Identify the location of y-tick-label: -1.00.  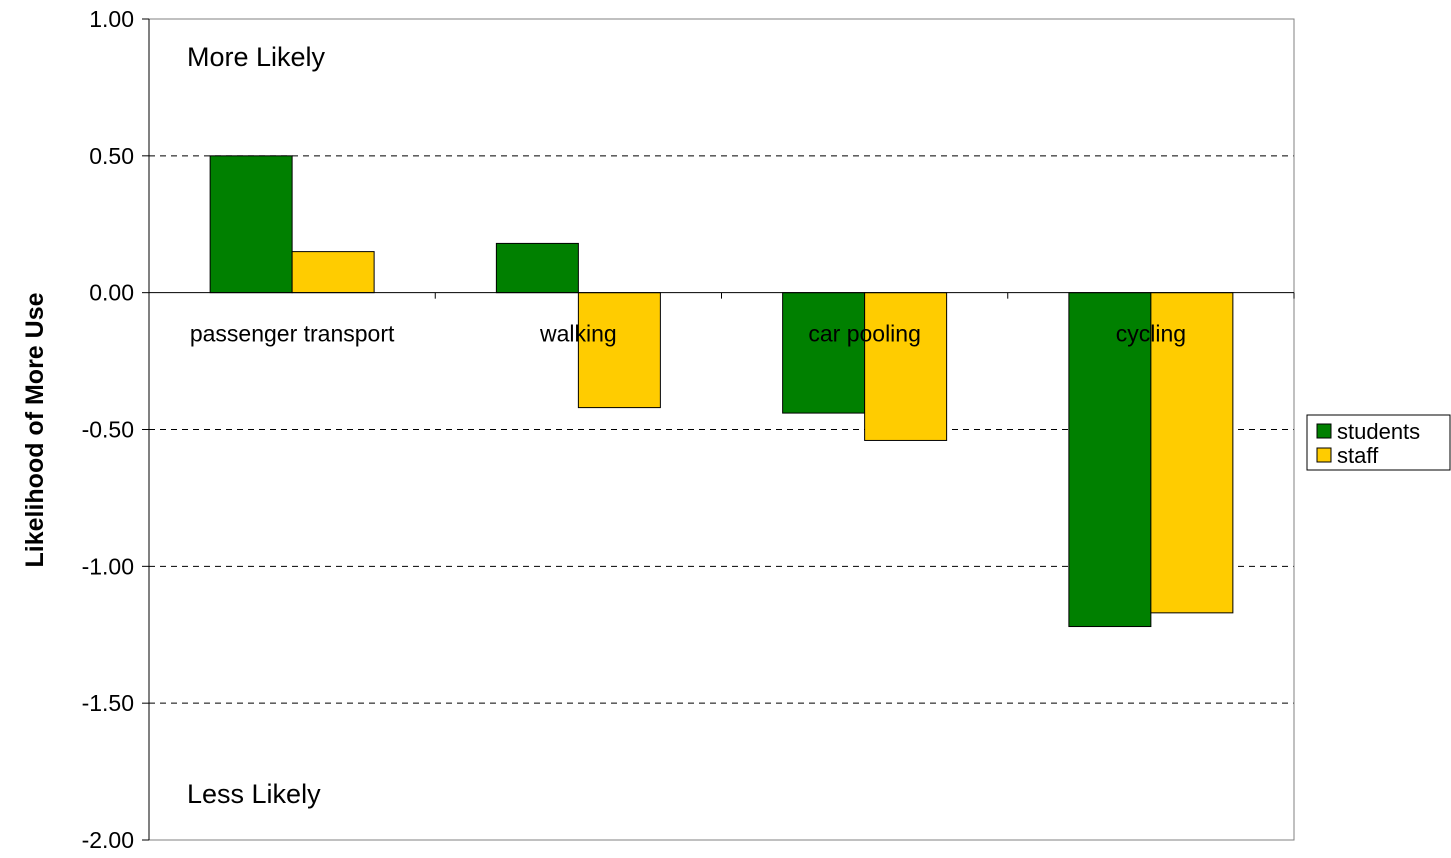
(108, 566).